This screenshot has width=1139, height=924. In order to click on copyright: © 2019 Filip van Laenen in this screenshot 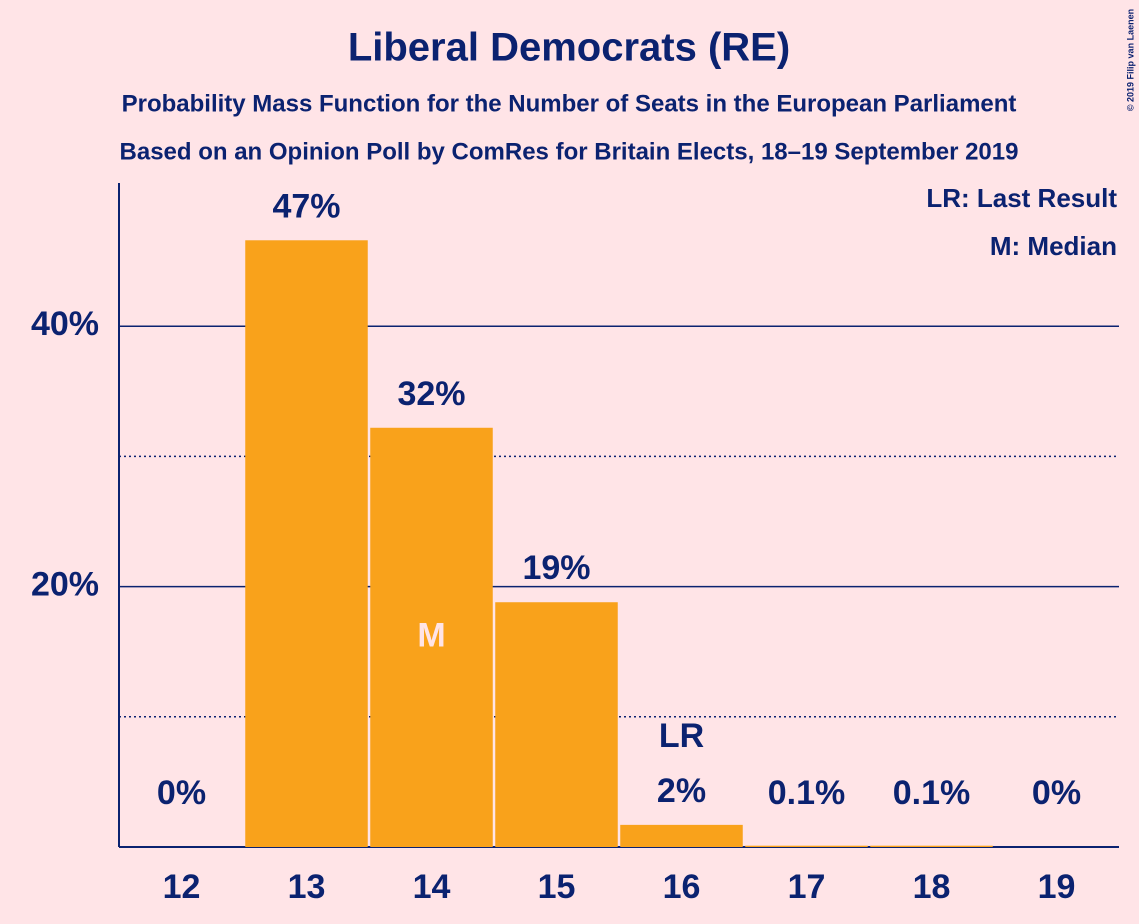, I will do `click(1130, 60)`.